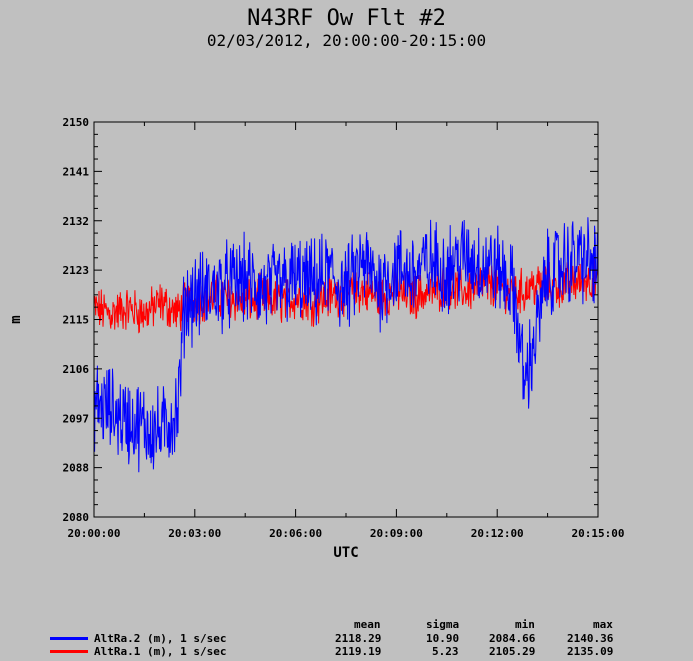 The width and height of the screenshot is (693, 661). Describe the element at coordinates (590, 638) in the screenshot. I see `stat-altra2-max: 2140.36` at that location.